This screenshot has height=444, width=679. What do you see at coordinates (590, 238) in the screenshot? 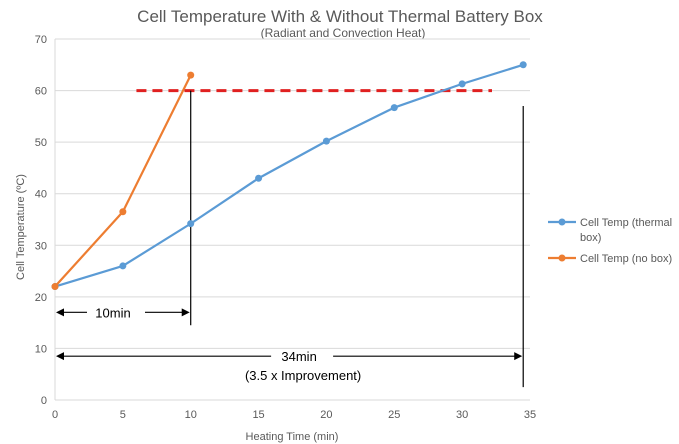
I see `legend-label: box)` at bounding box center [590, 238].